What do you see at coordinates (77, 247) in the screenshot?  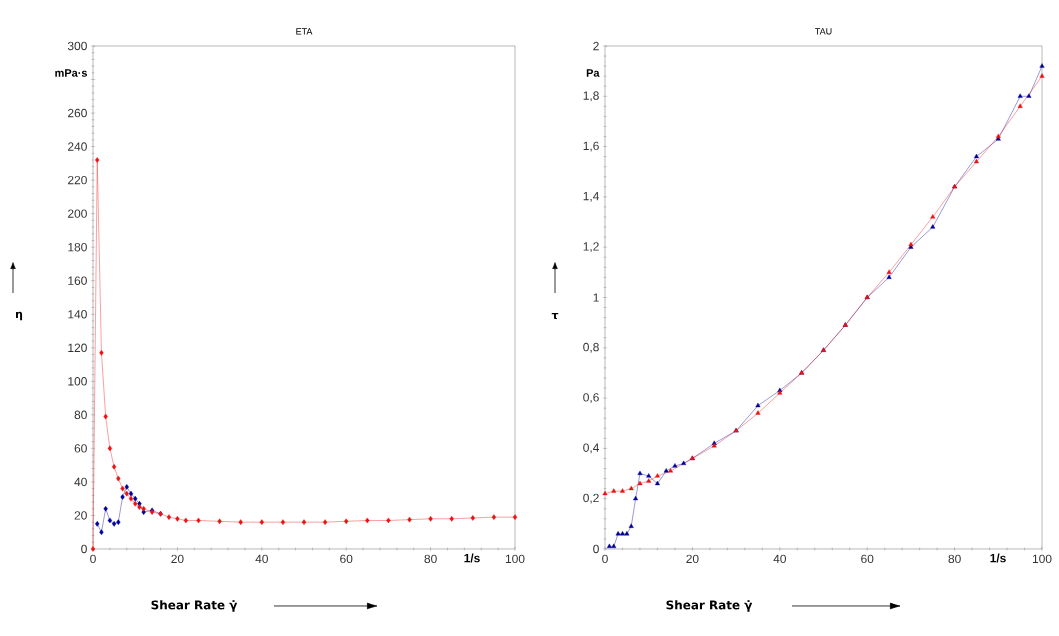 I see `y-tick-label: 180` at bounding box center [77, 247].